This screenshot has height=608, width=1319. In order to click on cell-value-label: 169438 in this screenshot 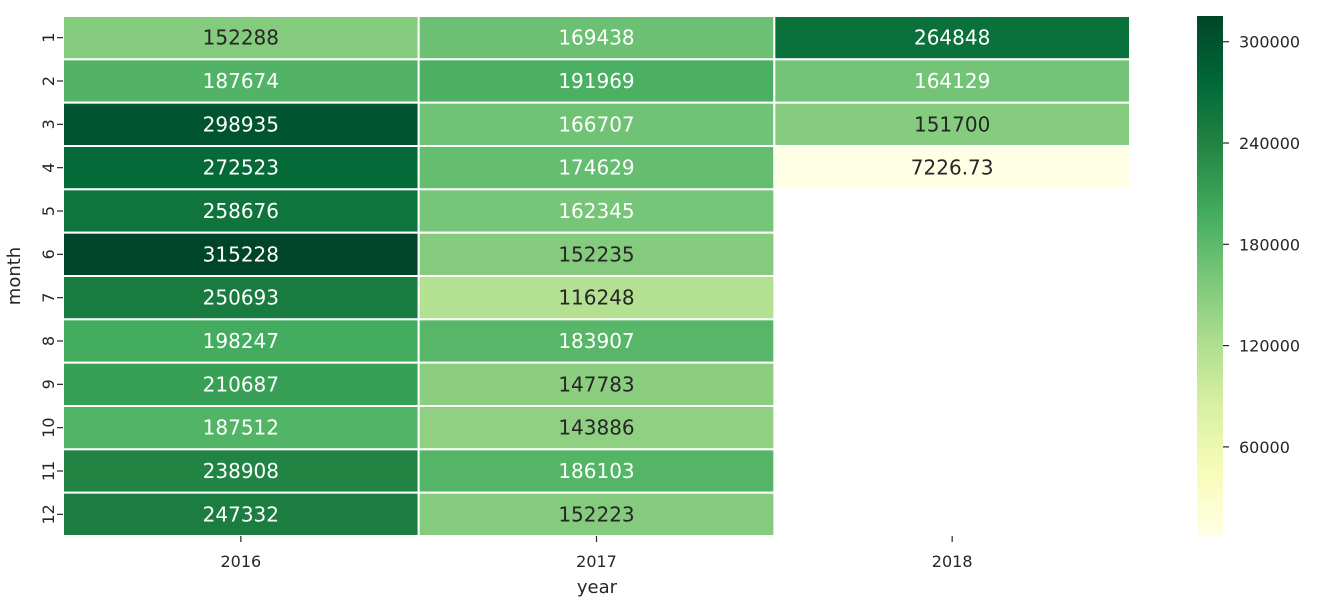, I will do `click(596, 38)`.